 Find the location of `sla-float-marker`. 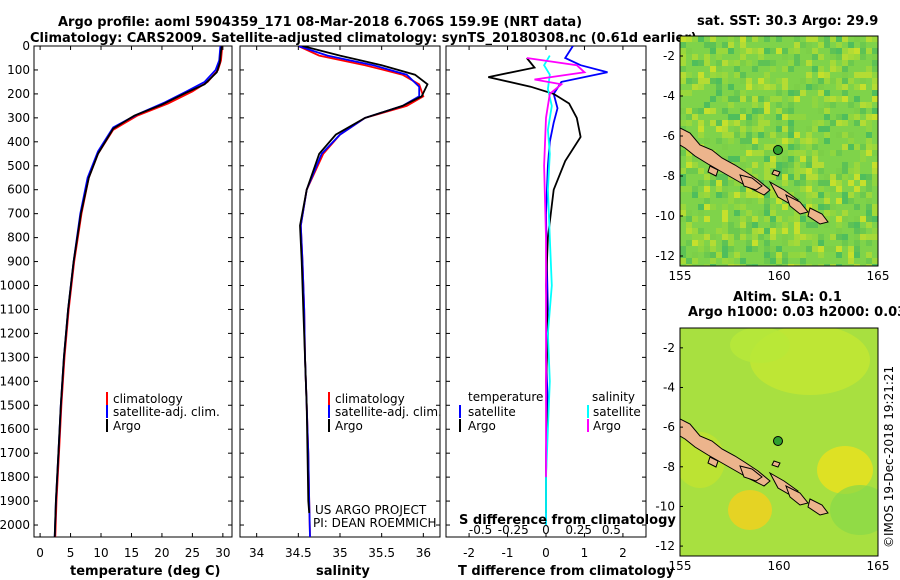

sla-float-marker is located at coordinates (778, 441).